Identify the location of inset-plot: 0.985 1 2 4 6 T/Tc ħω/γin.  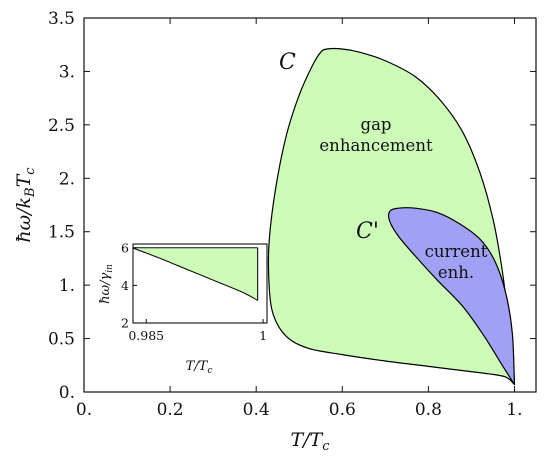
(183, 308).